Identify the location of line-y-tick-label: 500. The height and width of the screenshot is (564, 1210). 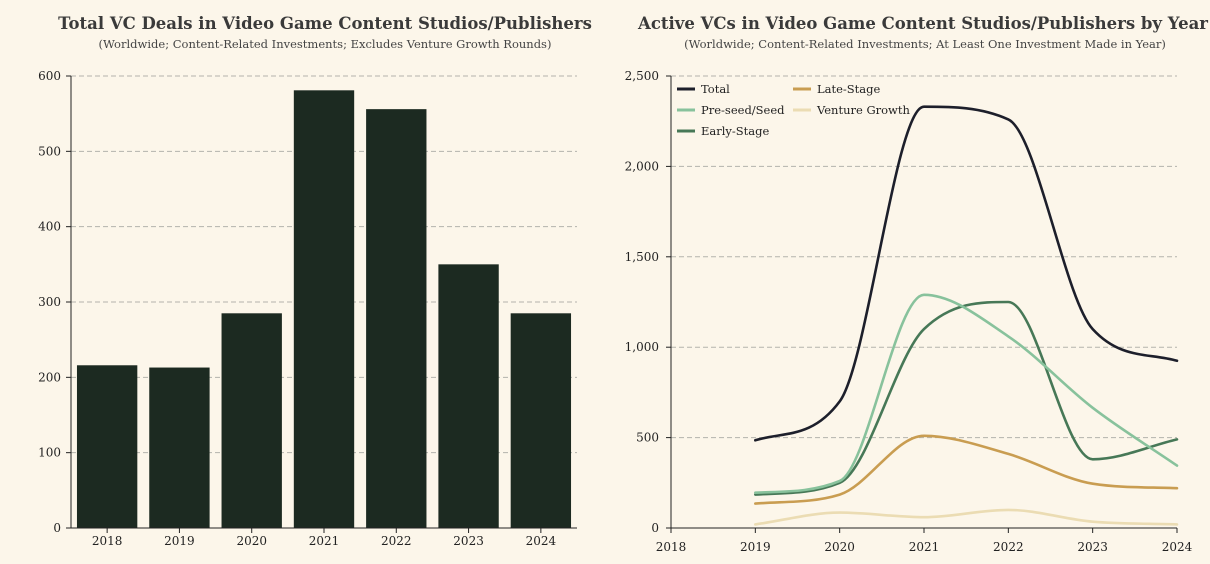
(647, 438).